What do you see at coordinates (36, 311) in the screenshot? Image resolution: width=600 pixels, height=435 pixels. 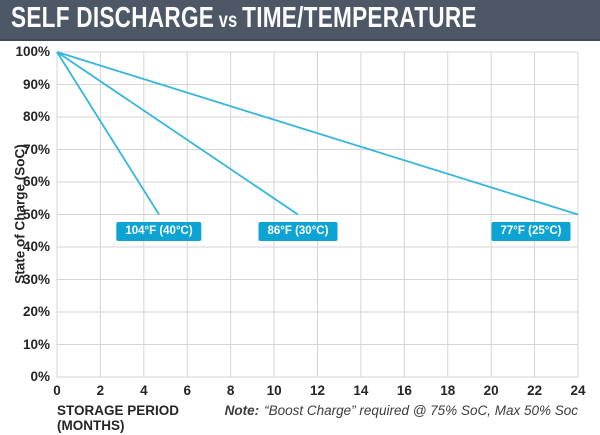 I see `y-tick-label: 20%` at bounding box center [36, 311].